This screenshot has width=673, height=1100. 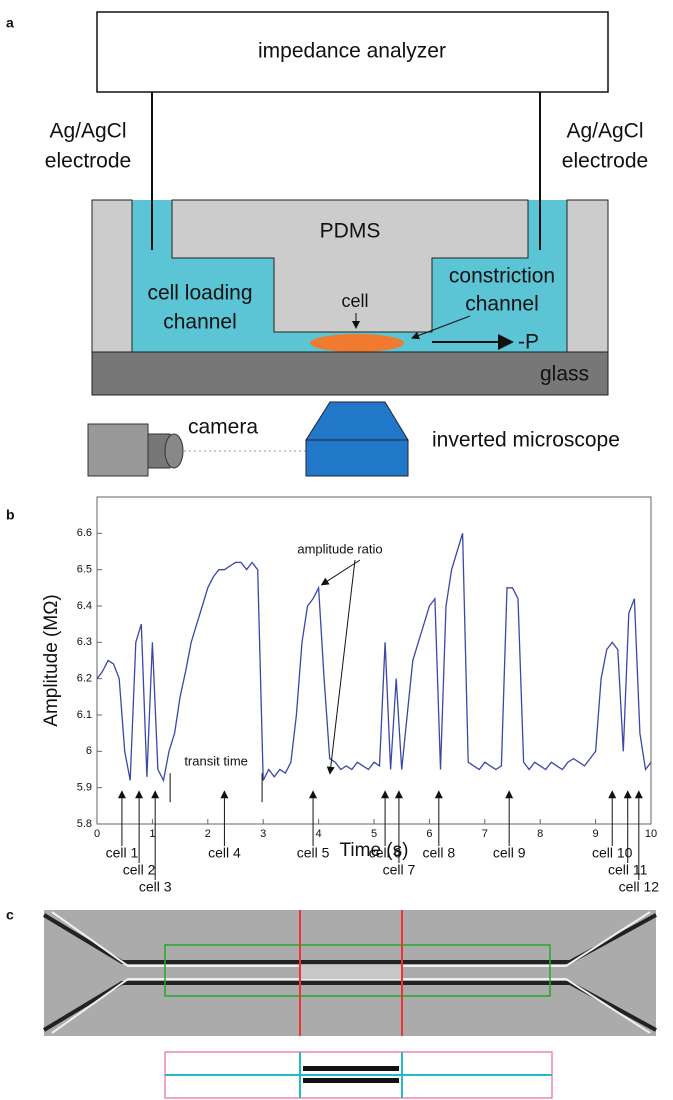 I want to click on panel-label: b, so click(x=10, y=515).